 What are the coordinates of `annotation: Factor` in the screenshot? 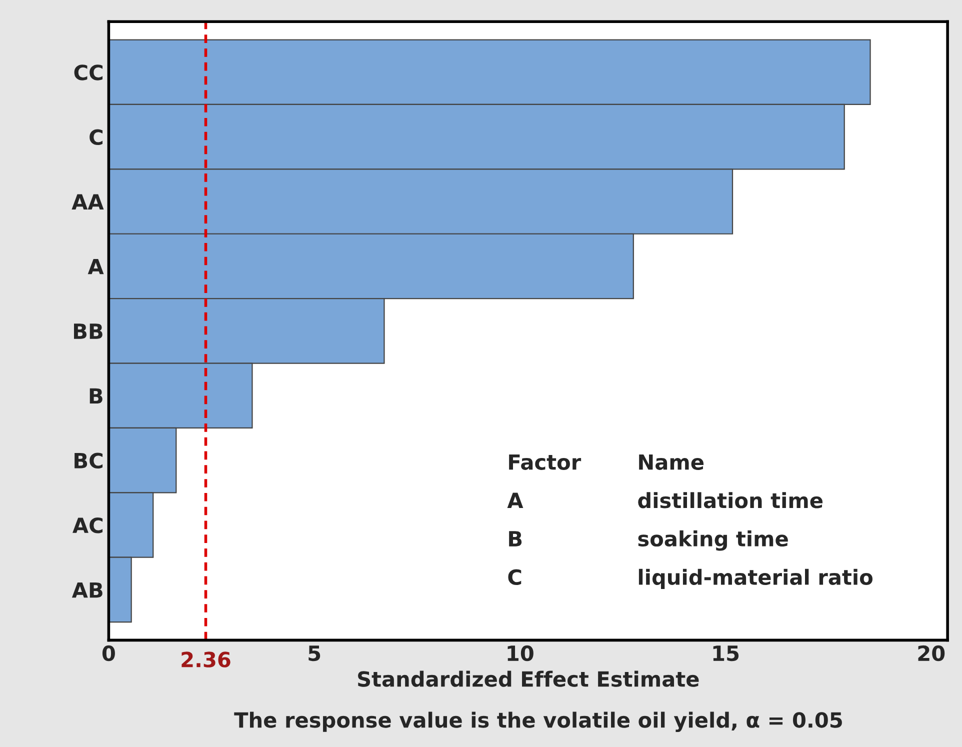 It's located at (545, 462).